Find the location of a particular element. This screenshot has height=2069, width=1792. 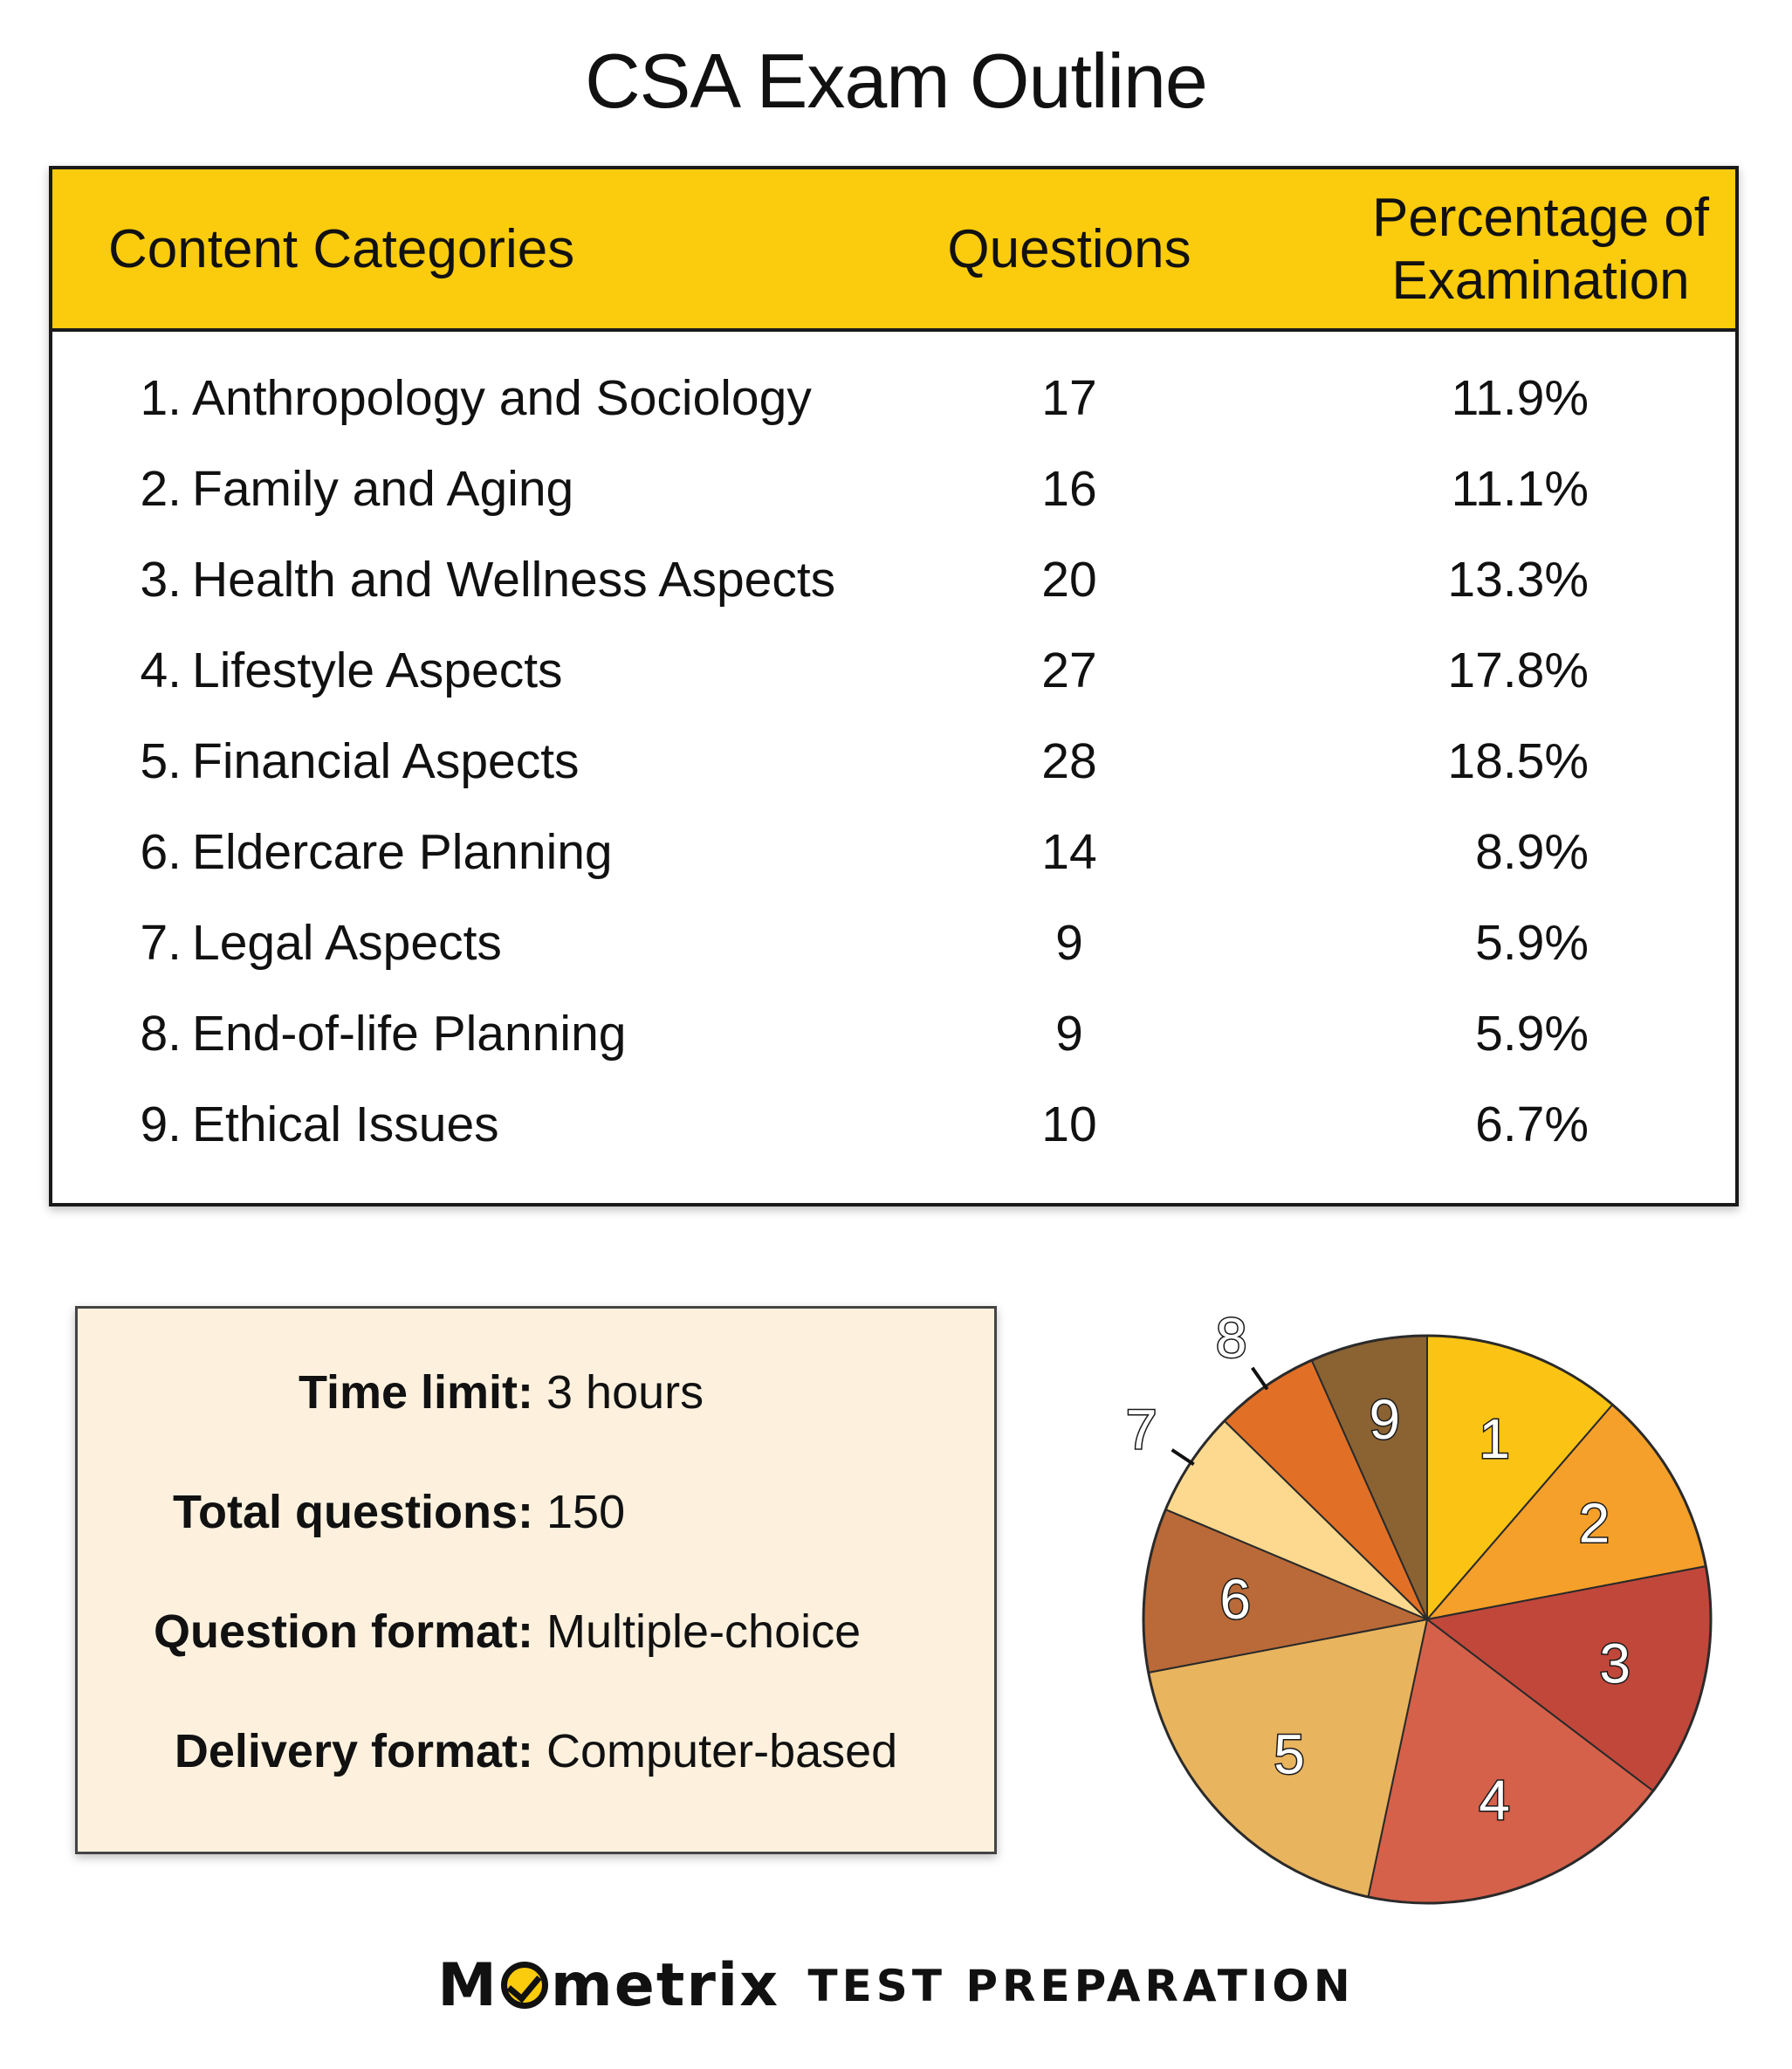

row-category: Legal Aspects is located at coordinates (347, 943).